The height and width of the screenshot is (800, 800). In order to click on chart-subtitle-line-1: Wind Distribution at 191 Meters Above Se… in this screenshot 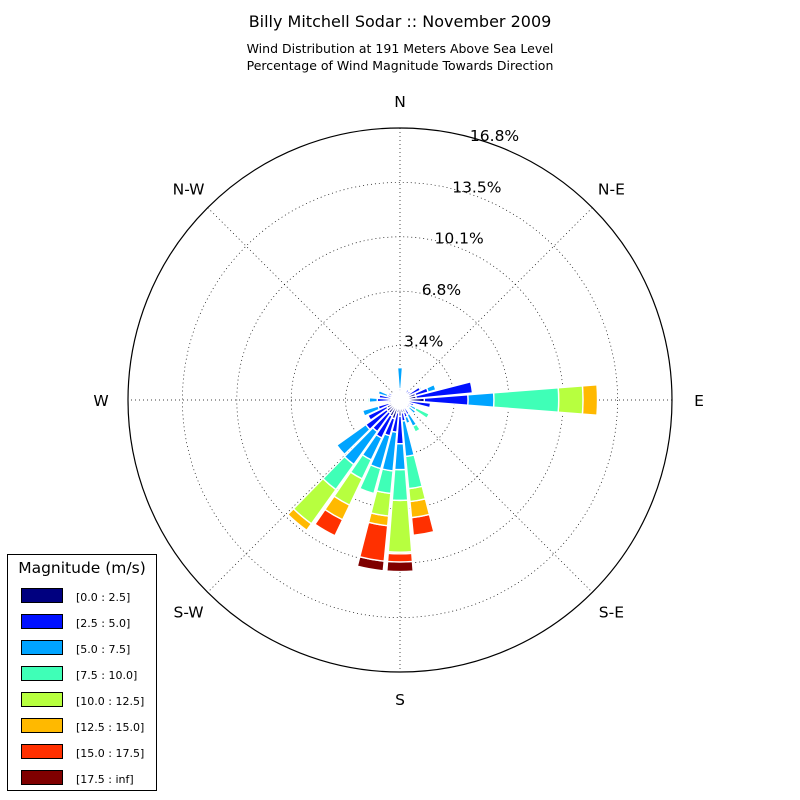, I will do `click(400, 48)`.